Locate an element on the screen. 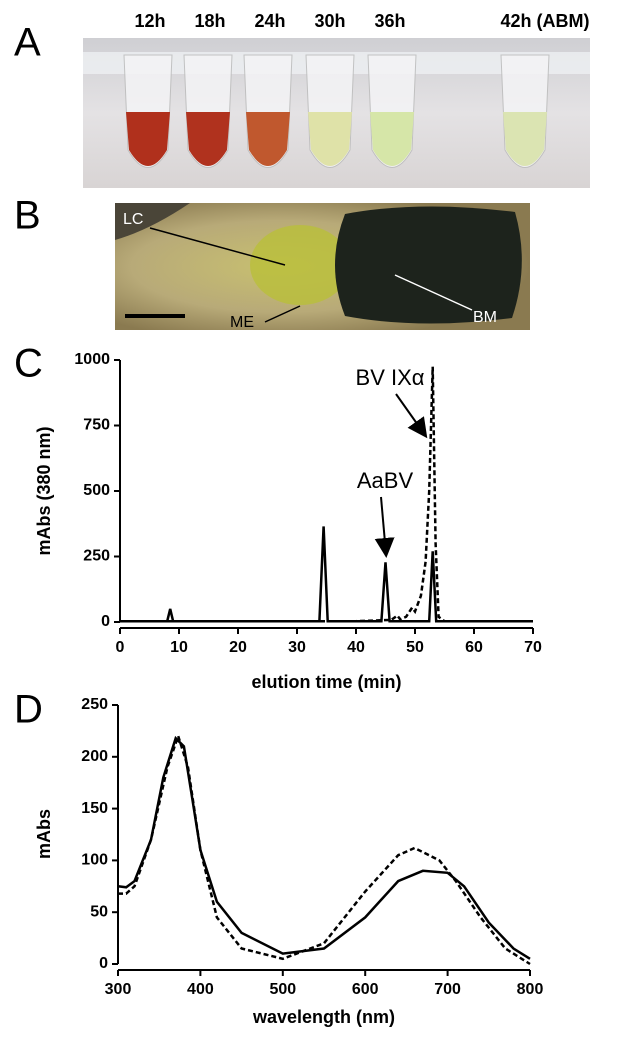 The image size is (622, 1046). panel-letter: B is located at coordinates (27, 216).